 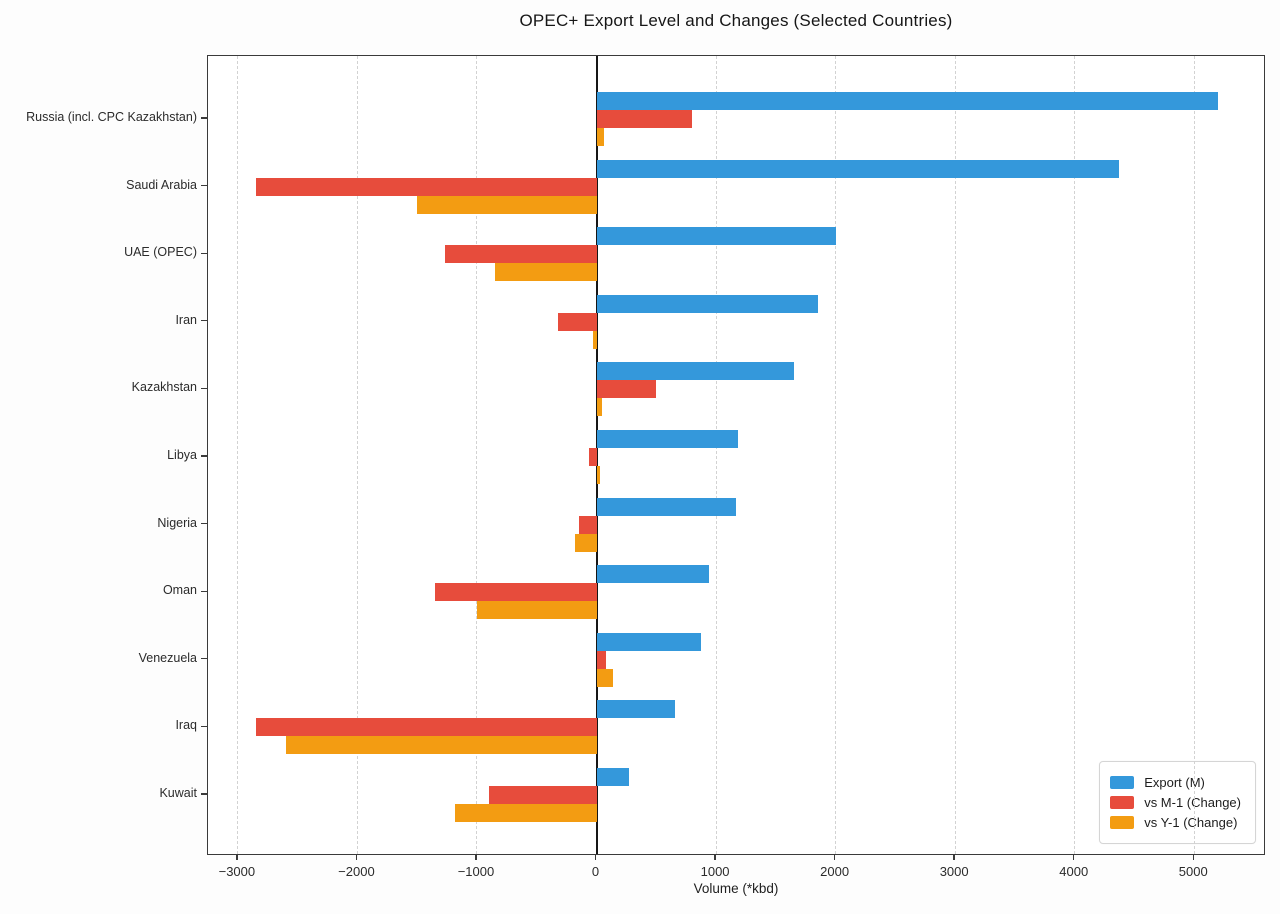 I want to click on x-axis-label: Volume (*kbd), so click(x=736, y=888).